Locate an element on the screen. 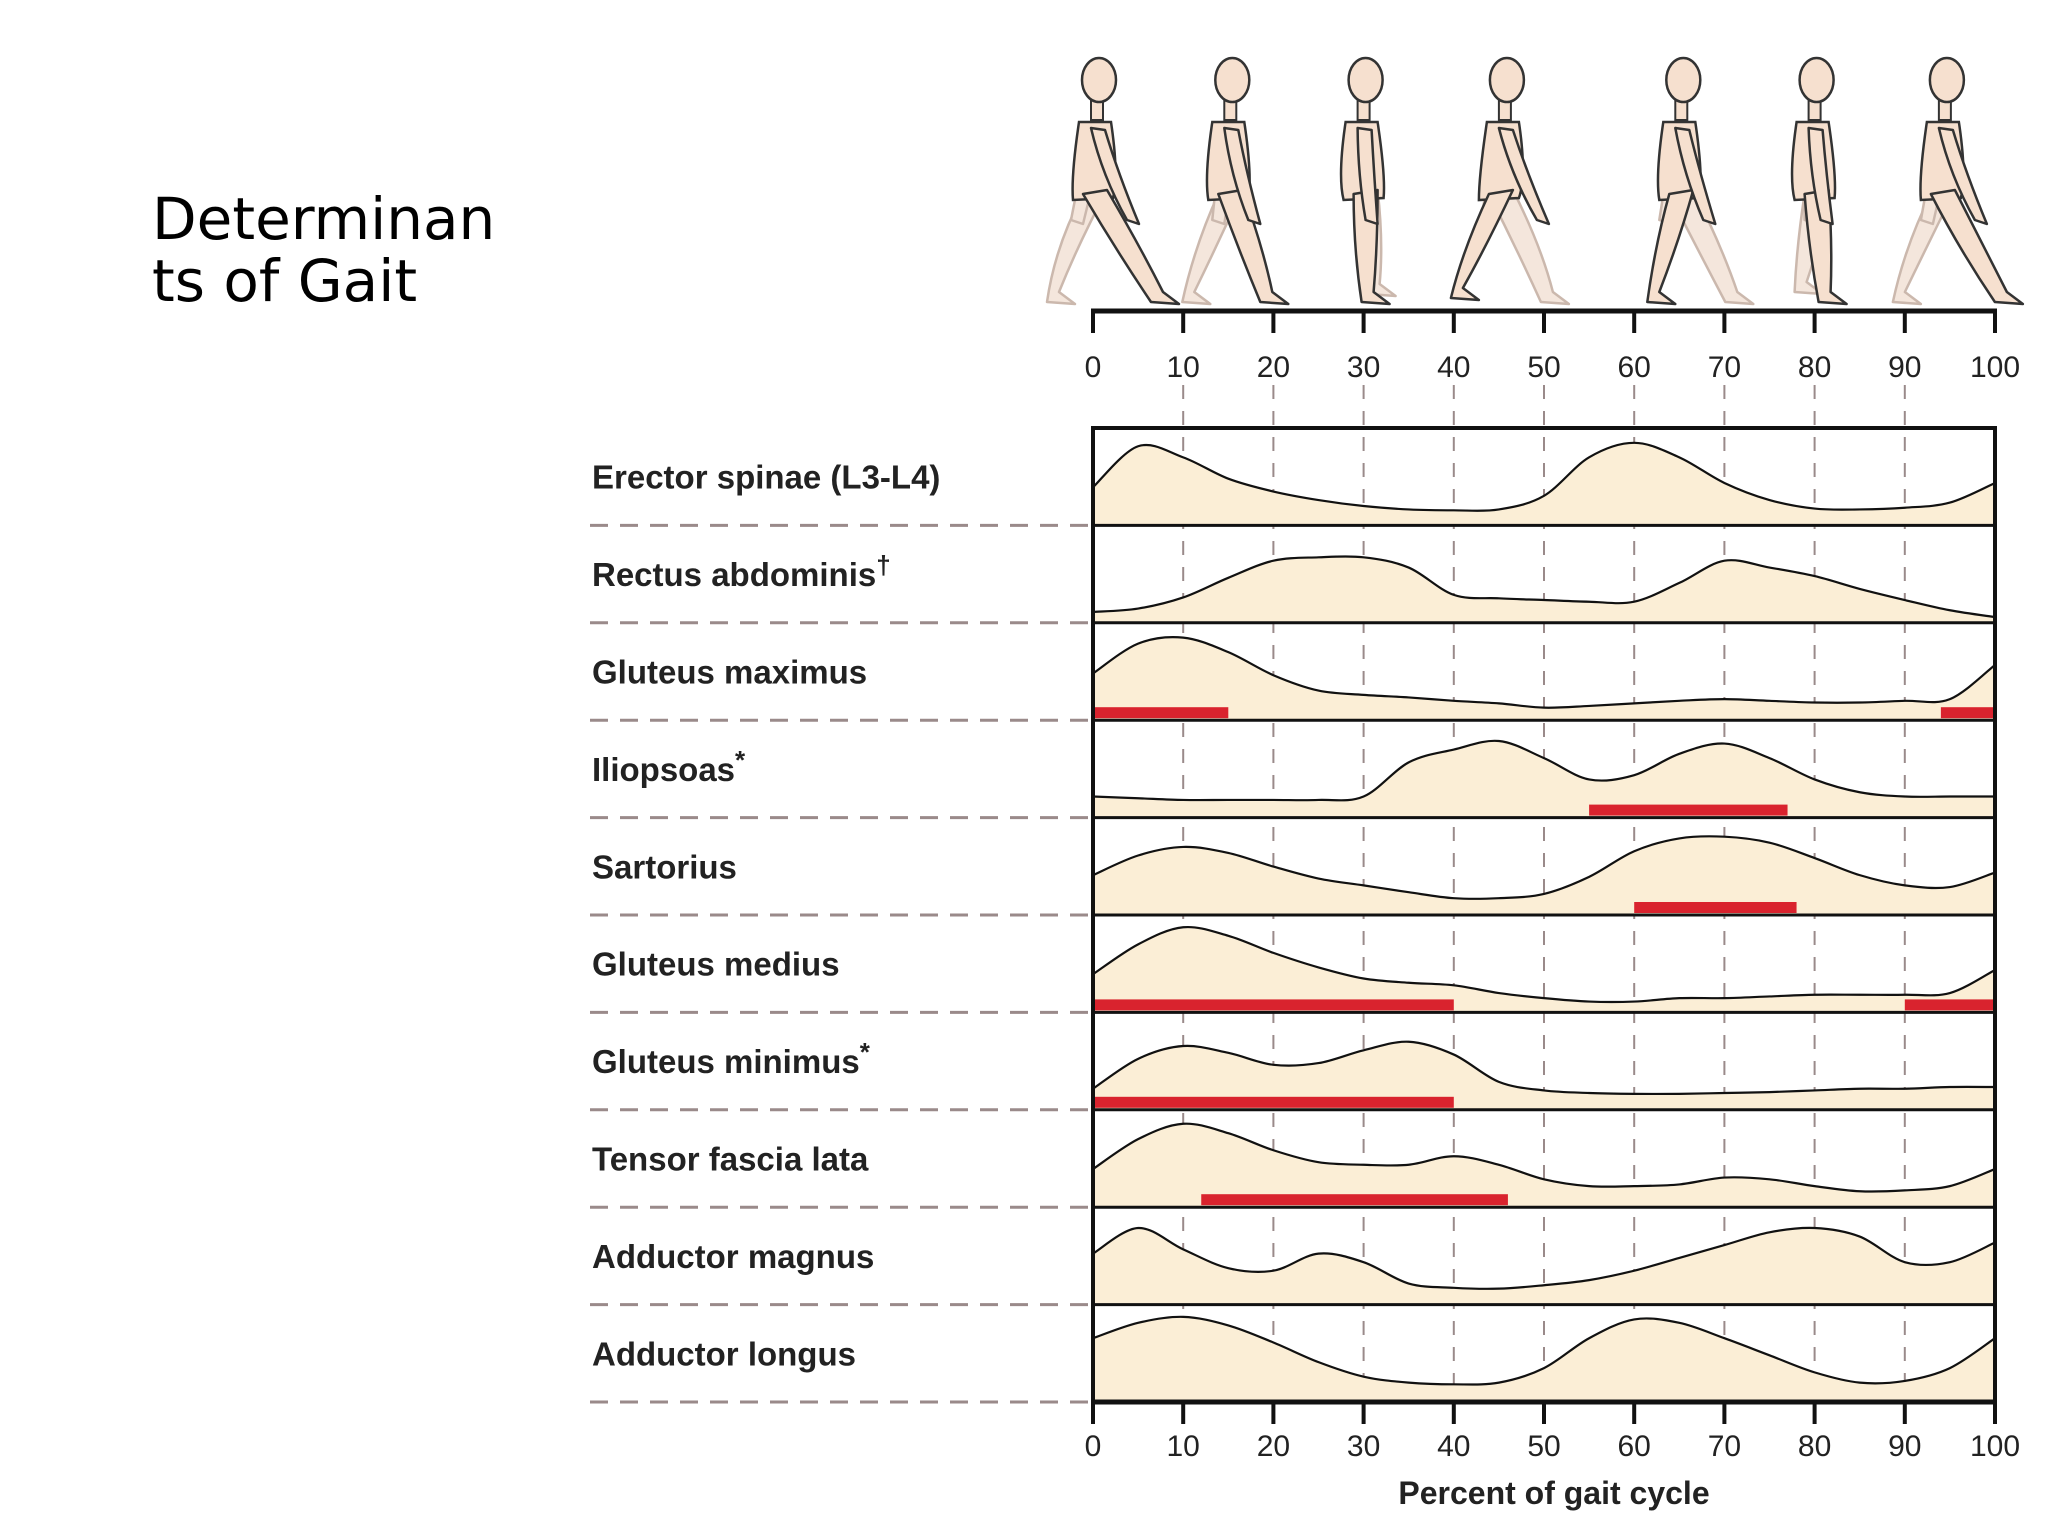  muscle-superscript: * is located at coordinates (865, 1052).